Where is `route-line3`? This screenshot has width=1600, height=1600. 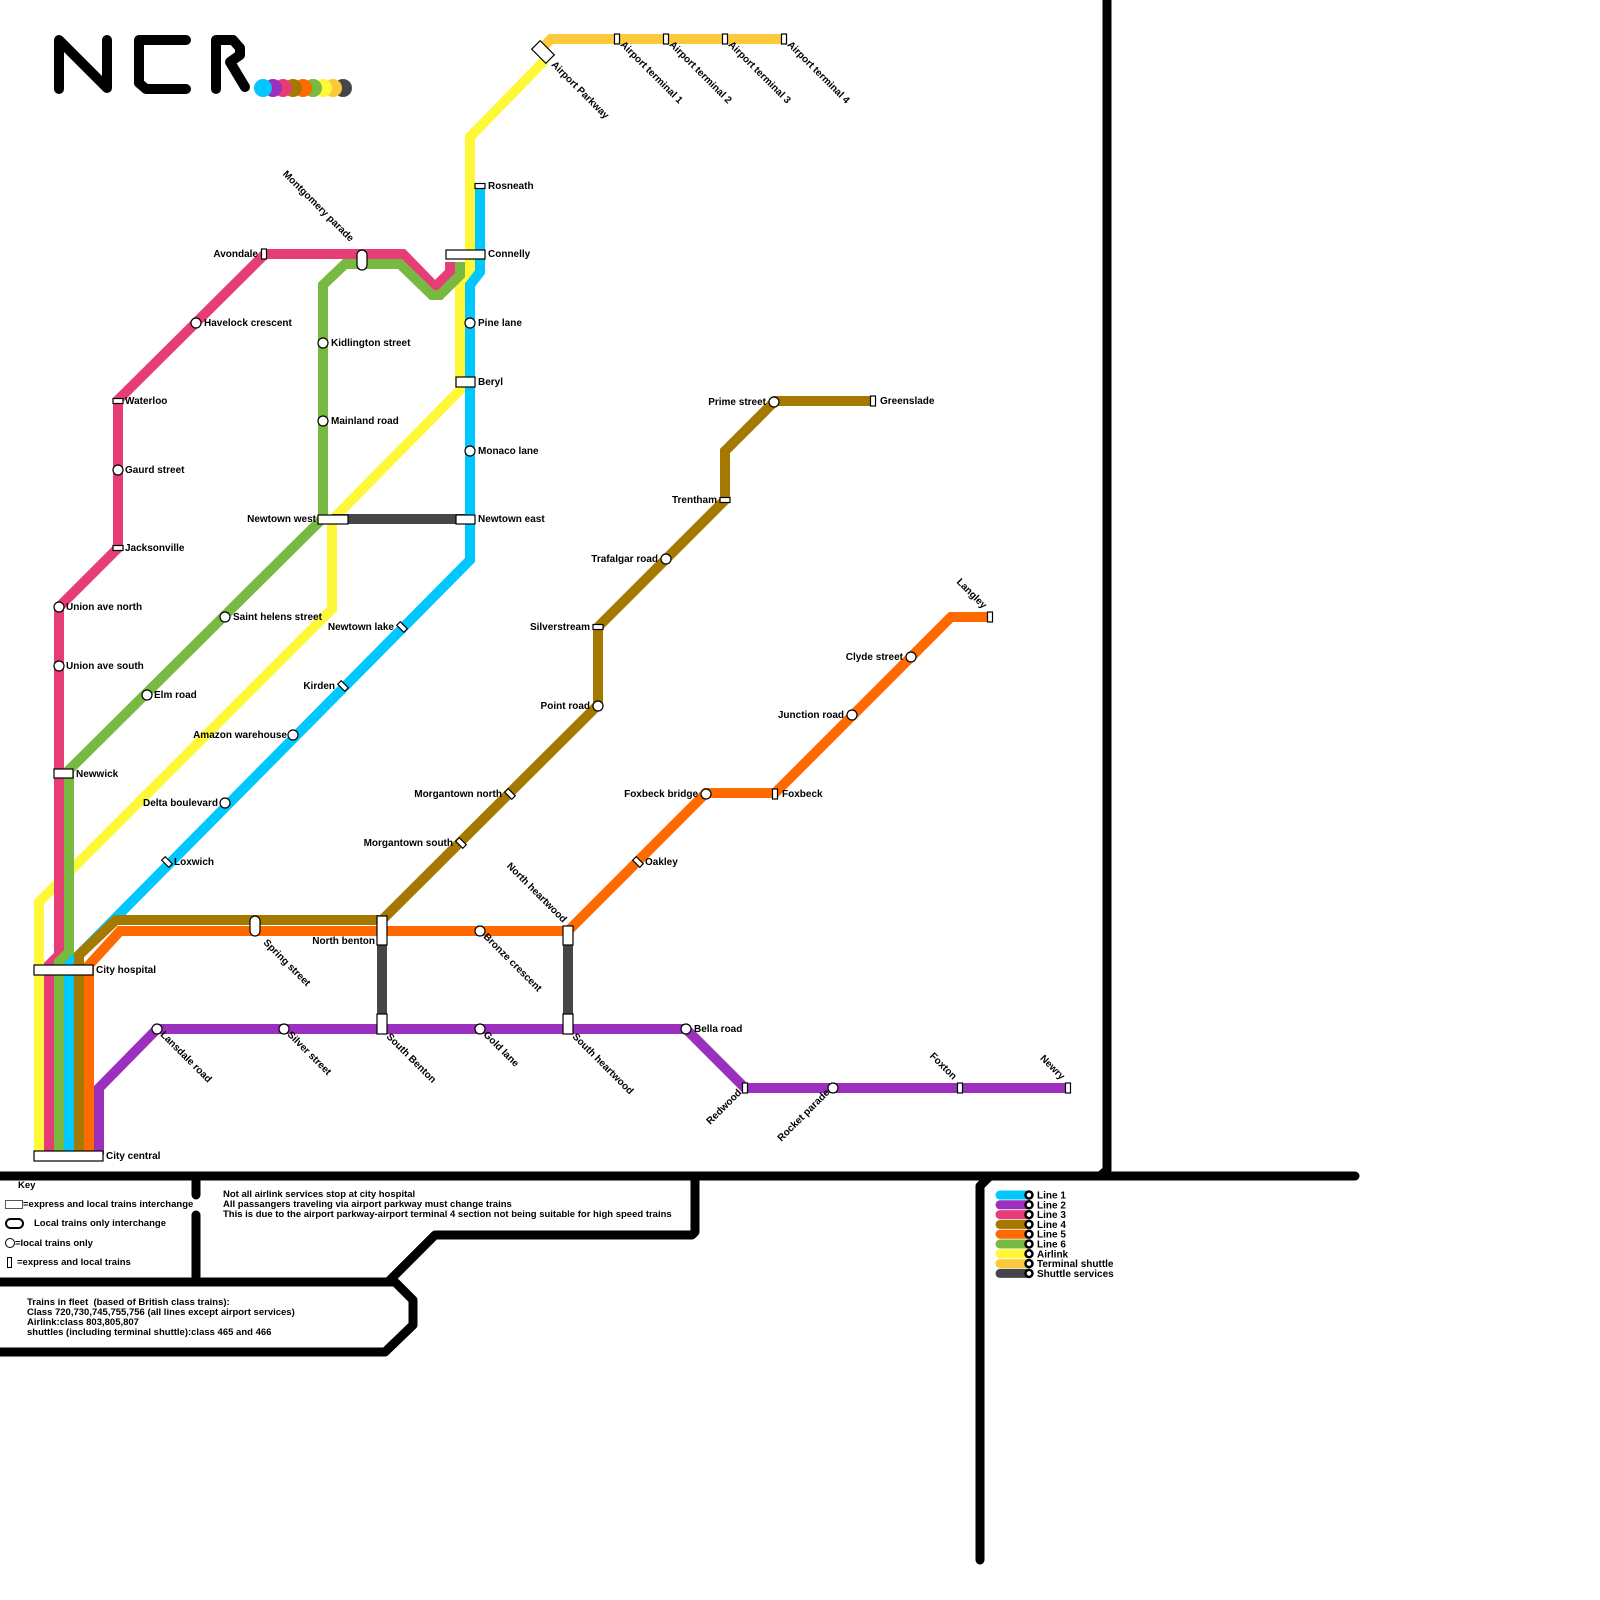 route-line3 is located at coordinates (249, 702).